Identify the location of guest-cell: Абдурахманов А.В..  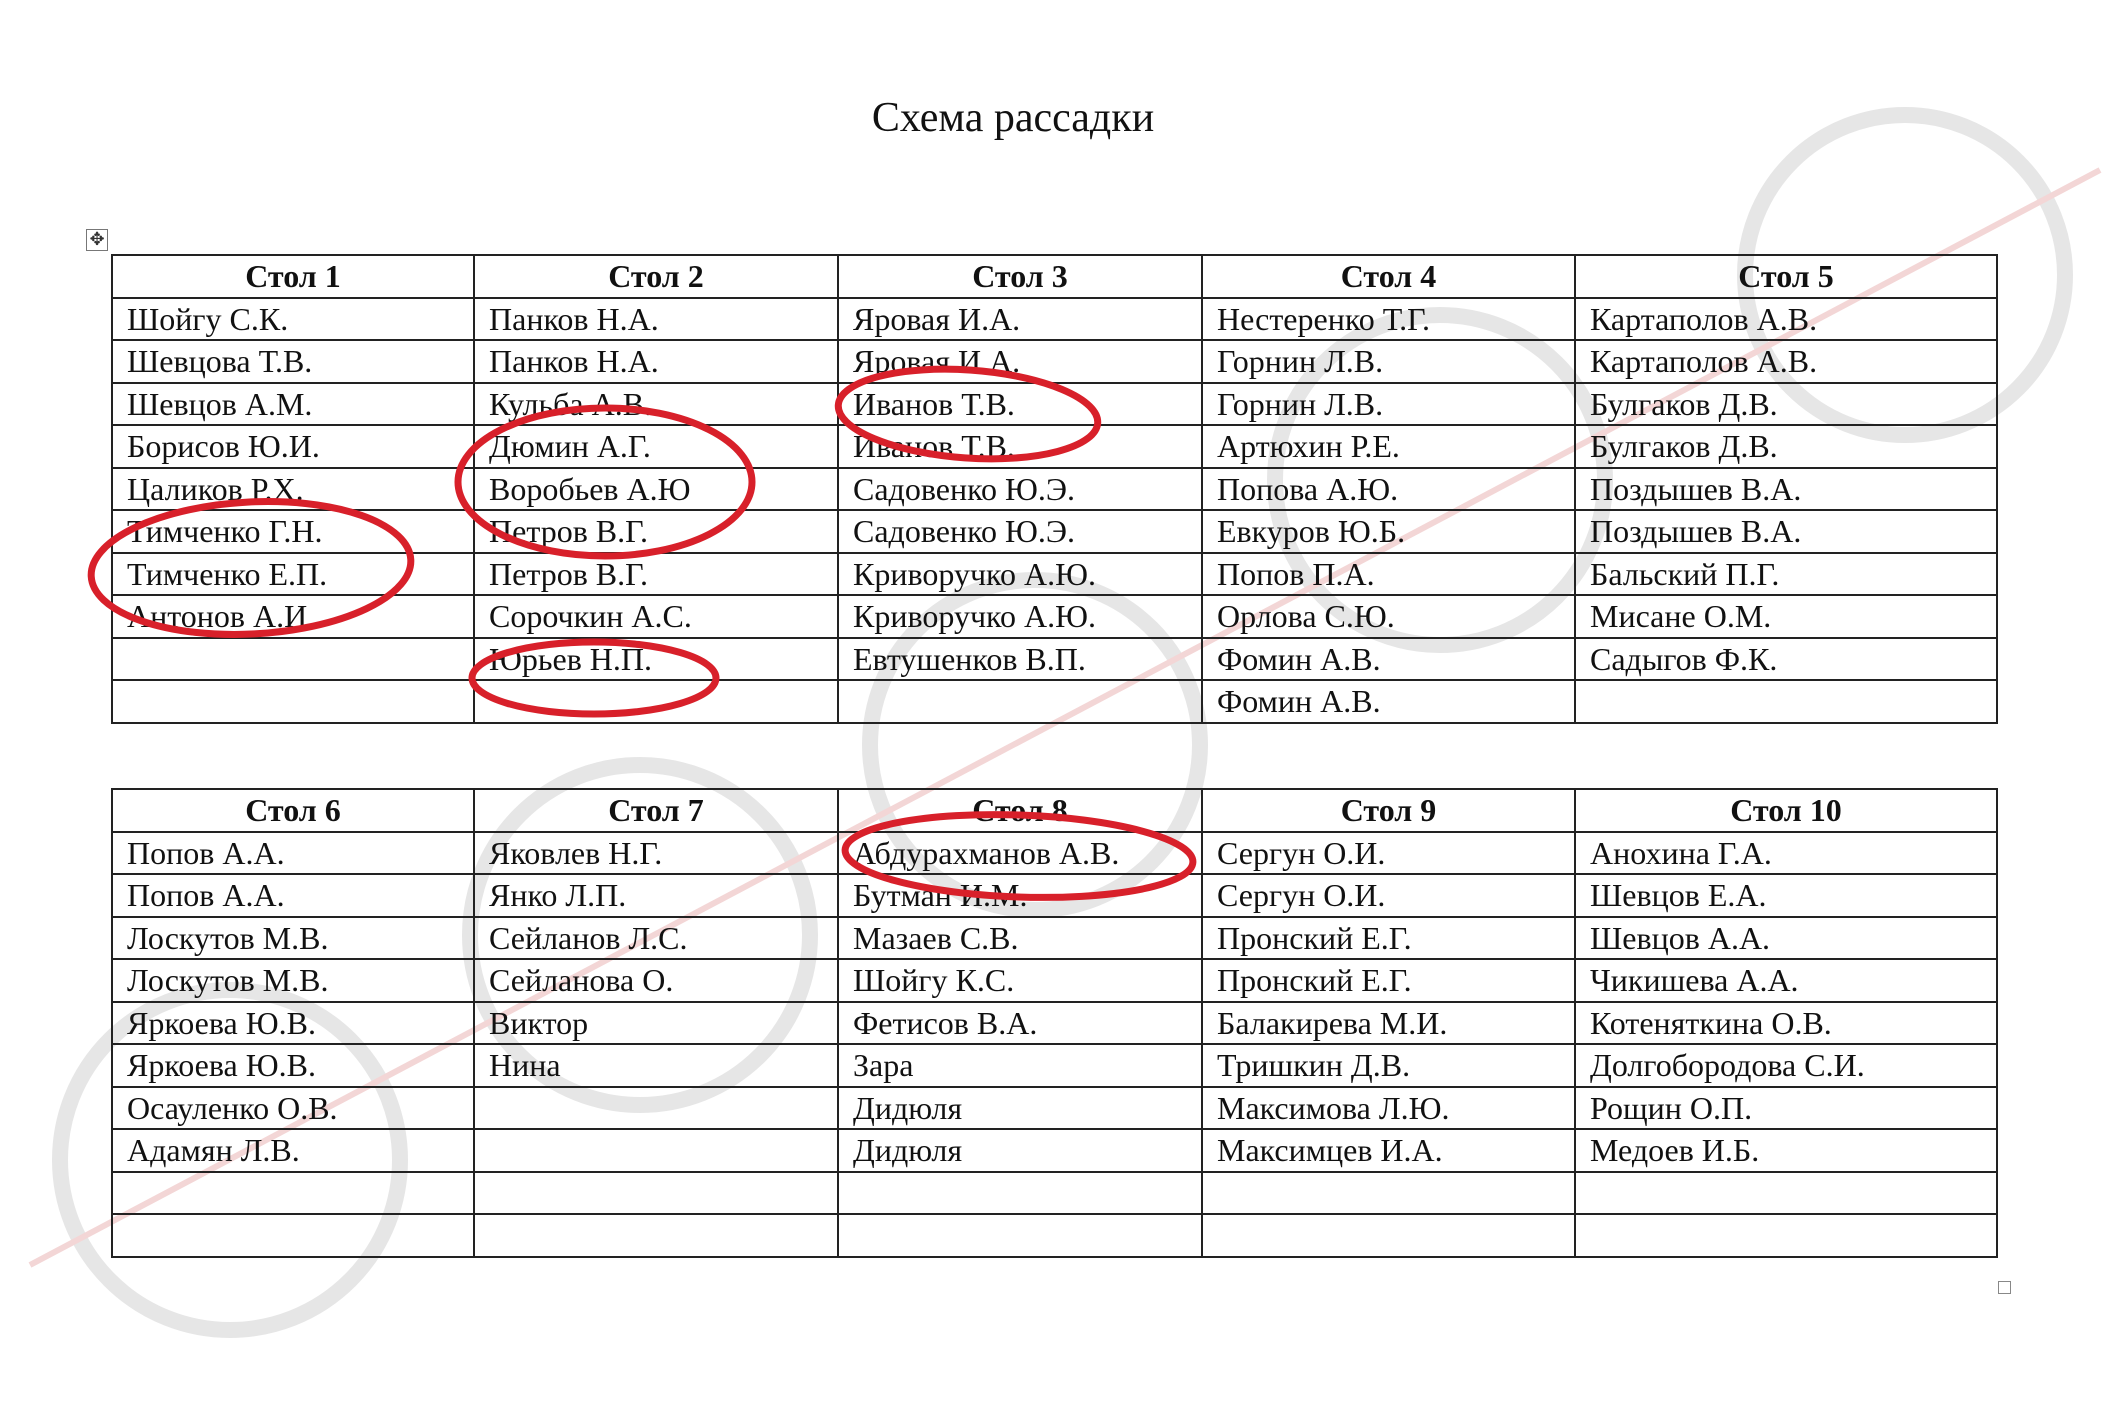
(1020, 852).